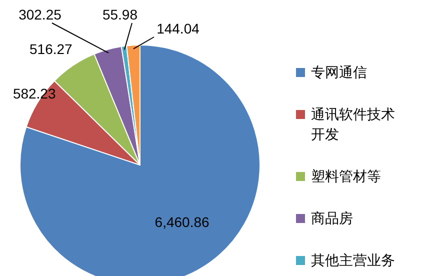  Describe the element at coordinates (346, 176) in the screenshot. I see `legend-label: 塑料管材等` at that location.